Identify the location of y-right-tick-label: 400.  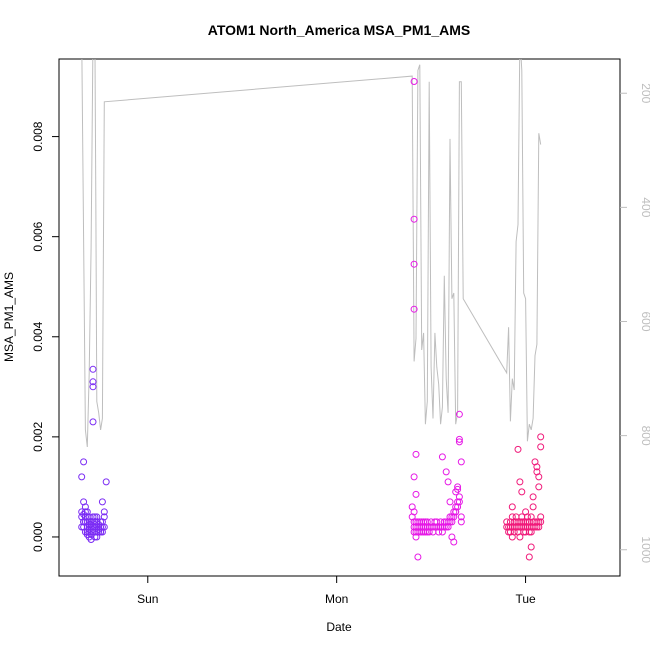
(644, 207).